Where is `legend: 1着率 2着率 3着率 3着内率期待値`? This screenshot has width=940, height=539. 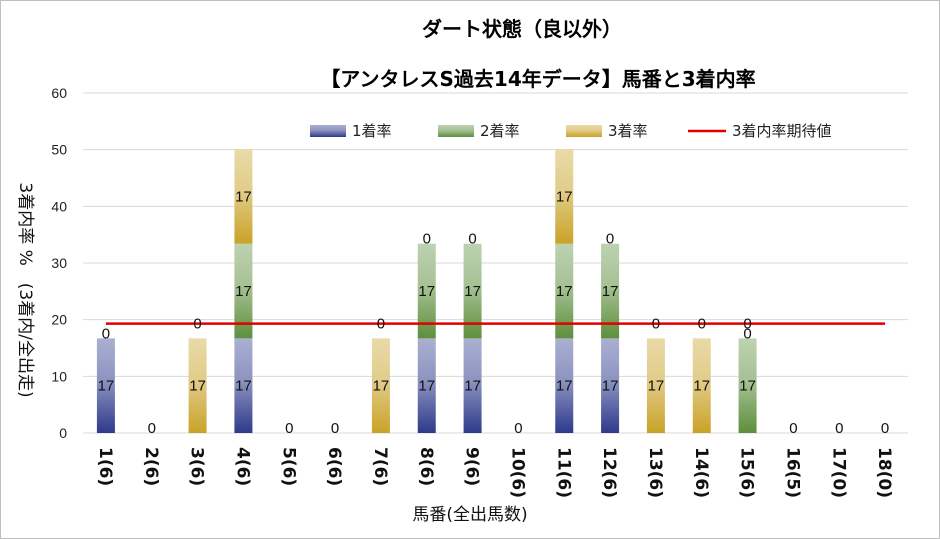
legend: 1着率 2着率 3着率 3着内率期待値 is located at coordinates (571, 131).